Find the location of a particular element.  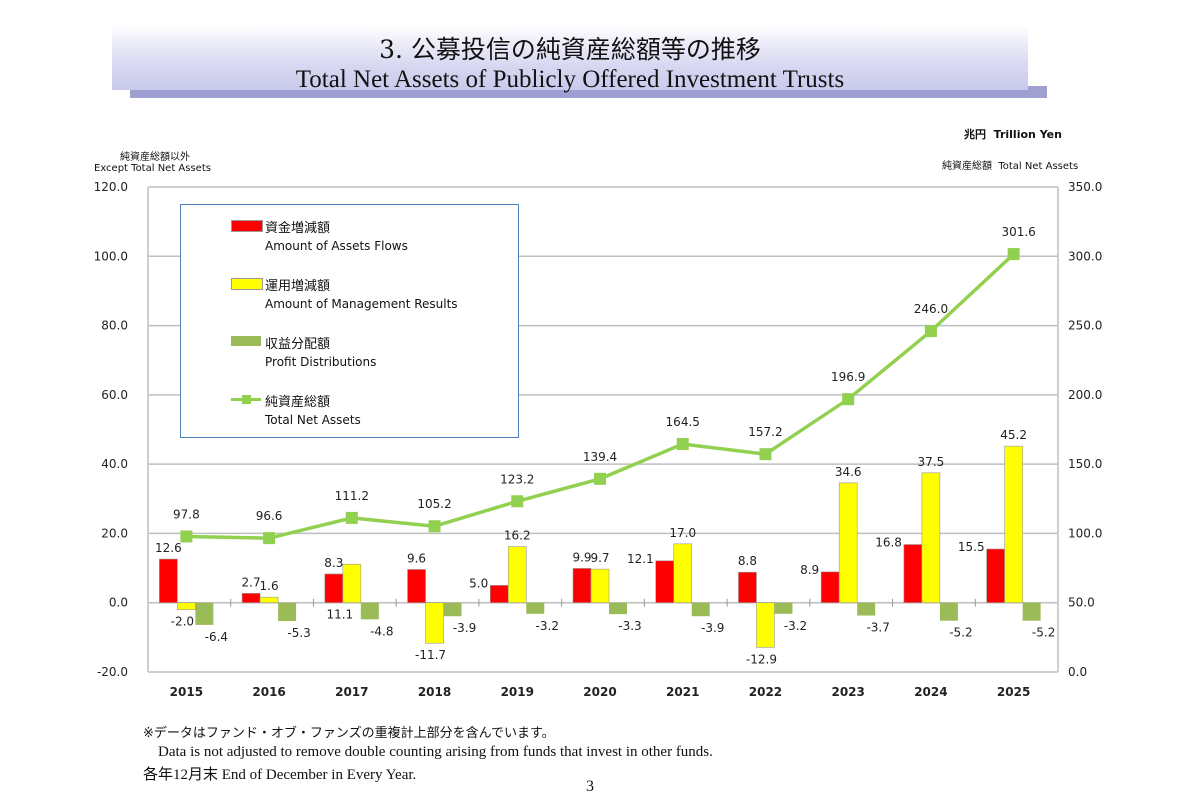

footnote-period: 各年12月末 End of December in Every Year. is located at coordinates (280, 775).